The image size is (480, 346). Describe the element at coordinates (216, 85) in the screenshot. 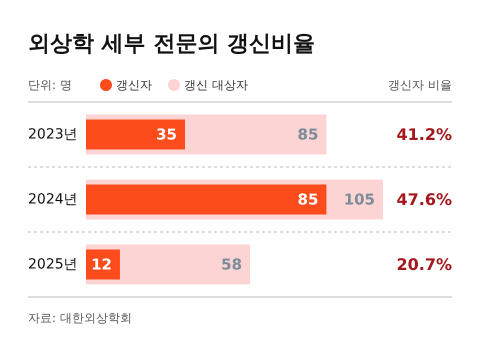

I see `legend-label: 갱신 대상자` at that location.